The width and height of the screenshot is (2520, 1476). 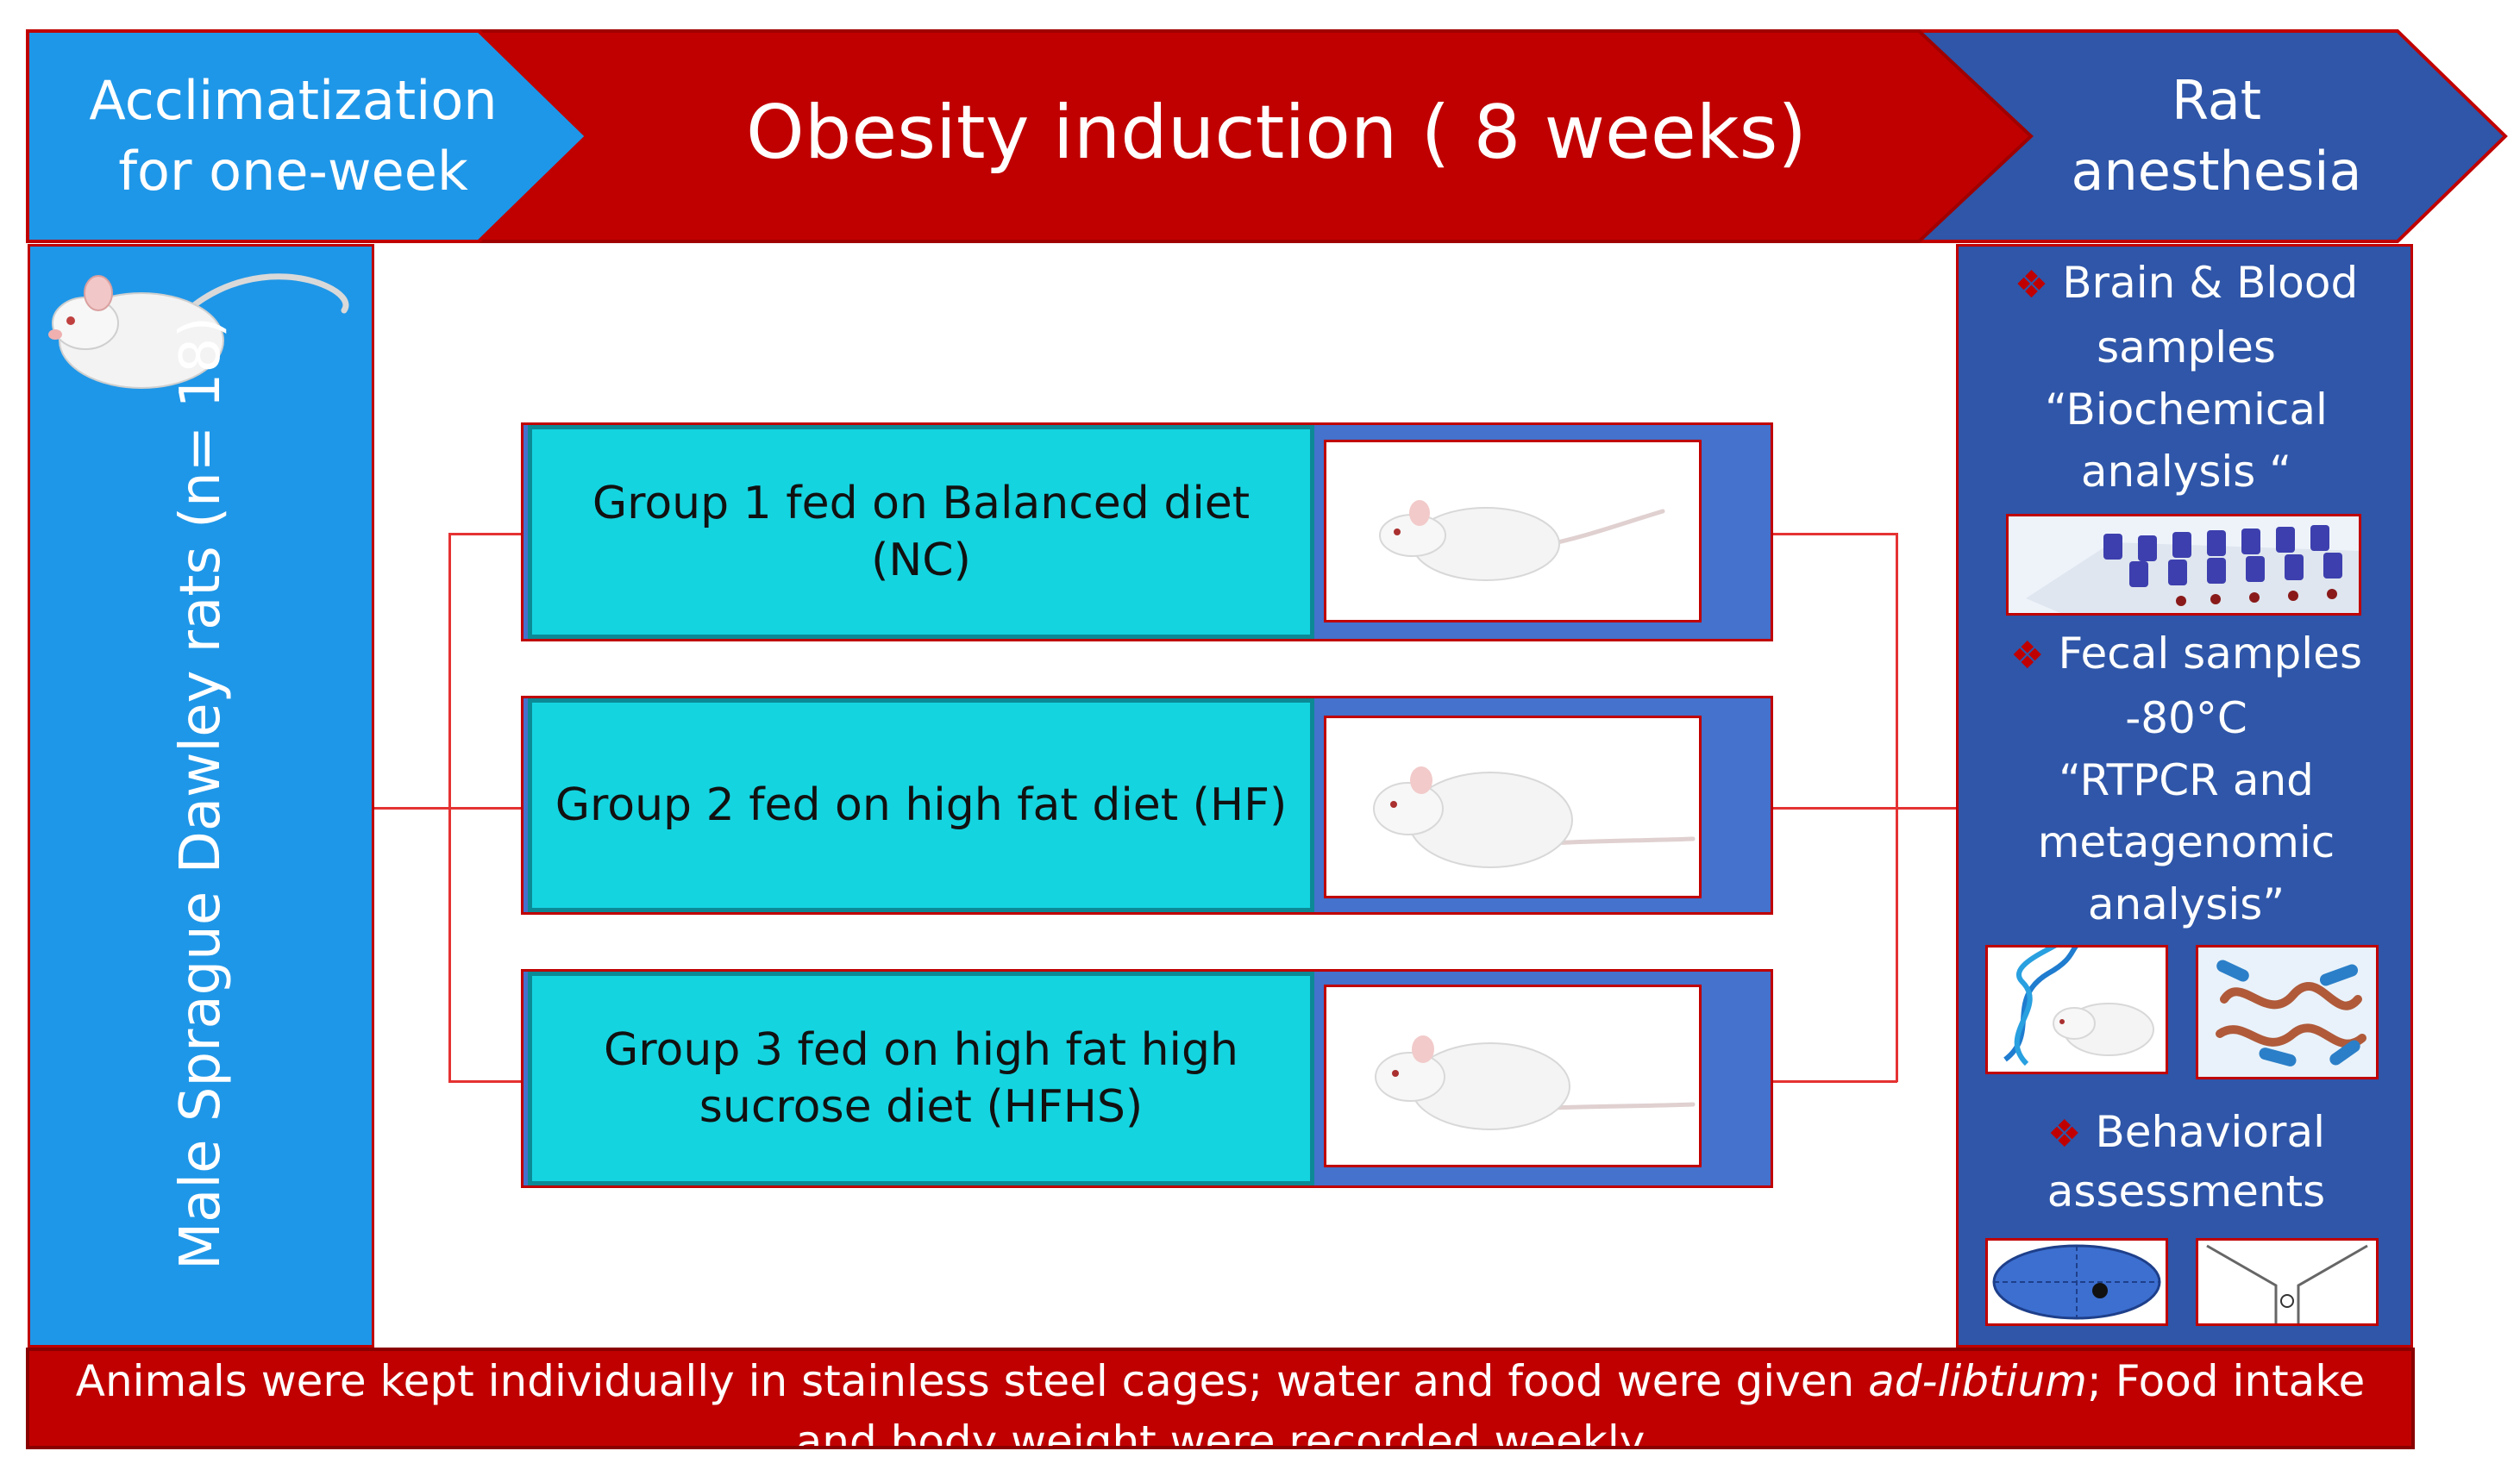 I want to click on connector-left-g2, so click(x=486, y=809).